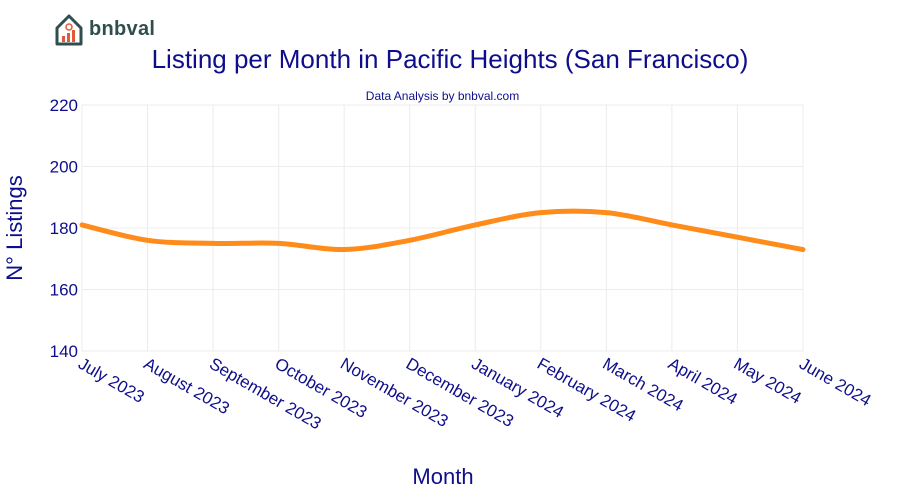 The image size is (900, 500). What do you see at coordinates (442, 96) in the screenshot?
I see `chart-subtitle: Data Analysis by bnbval.com` at bounding box center [442, 96].